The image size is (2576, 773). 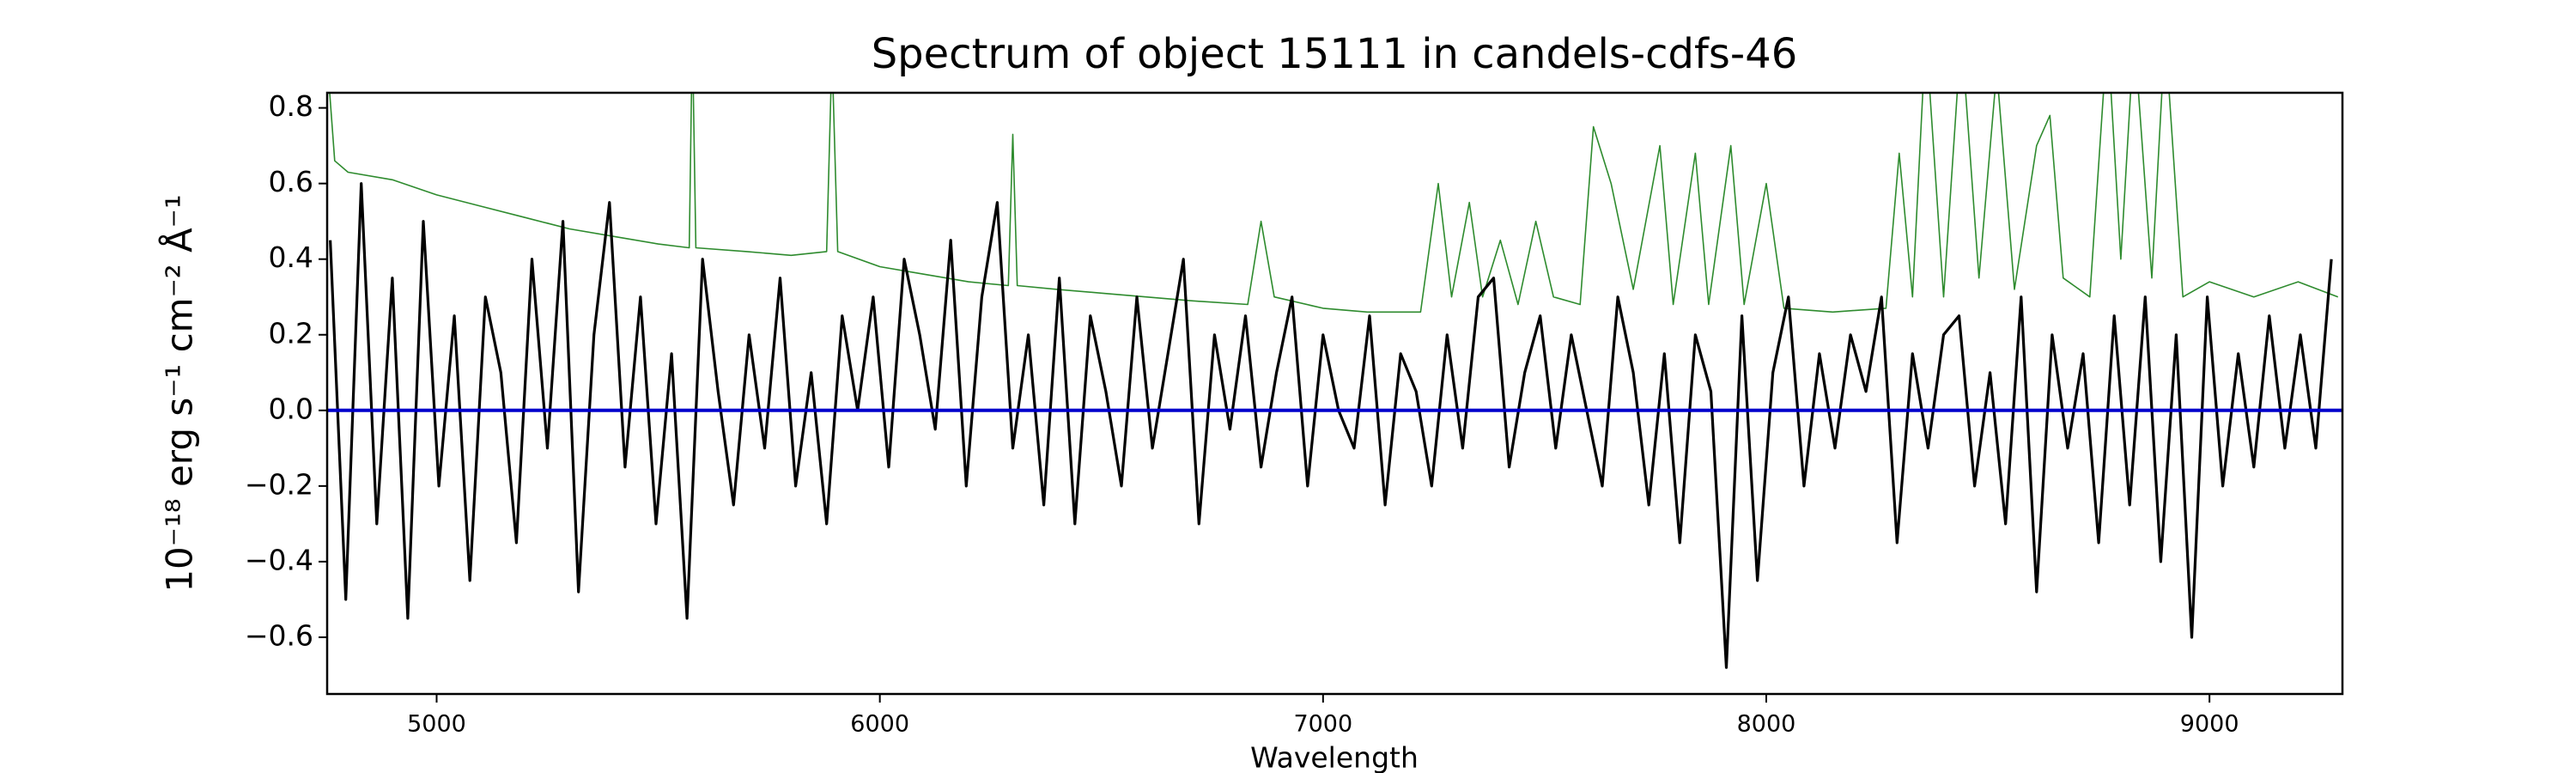 What do you see at coordinates (879, 724) in the screenshot?
I see `x-tick-label: 6000` at bounding box center [879, 724].